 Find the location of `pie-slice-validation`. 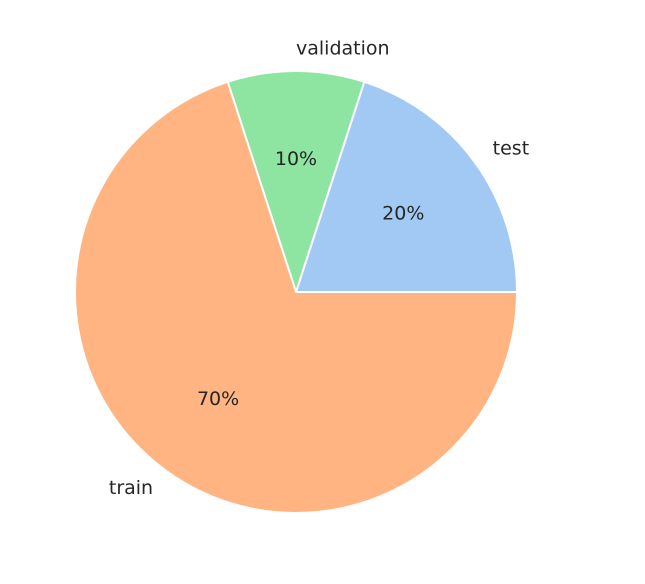

pie-slice-validation is located at coordinates (296, 181).